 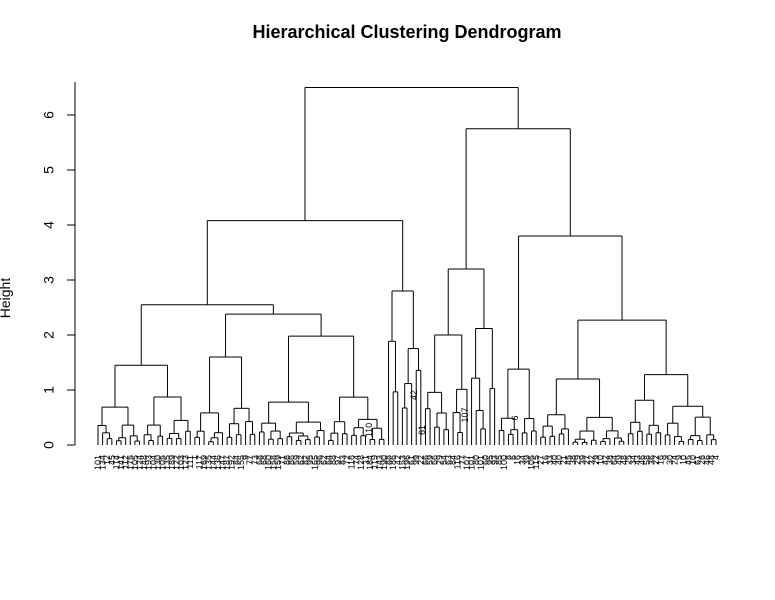 I want to click on leaf-label: 160, so click(x=269, y=462).